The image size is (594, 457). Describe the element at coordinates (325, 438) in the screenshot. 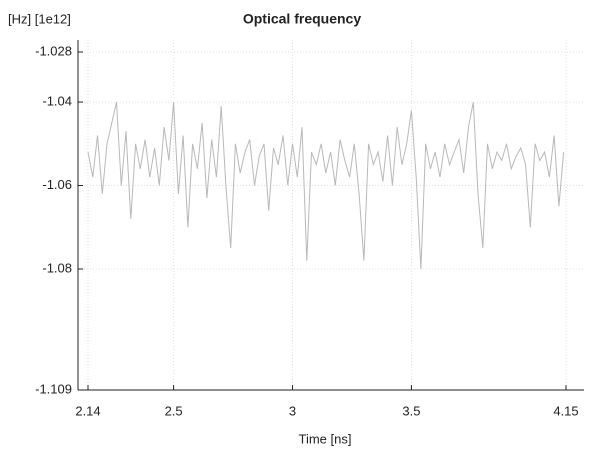

I see `x-axis-label: Time [ns]` at that location.